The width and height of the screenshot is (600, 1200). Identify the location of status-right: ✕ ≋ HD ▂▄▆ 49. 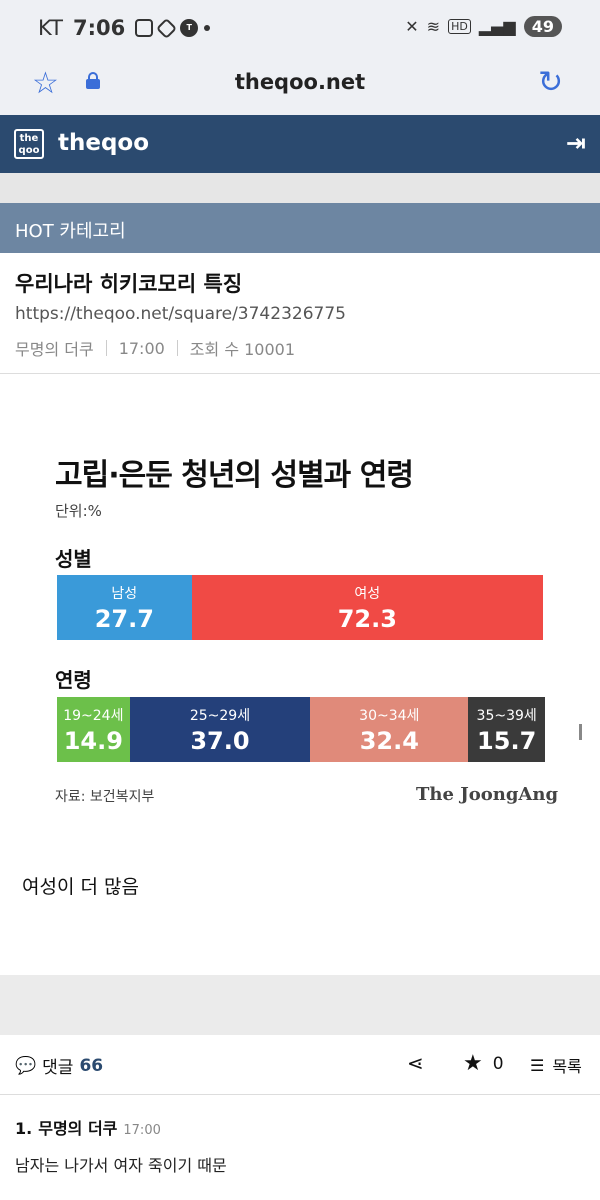
(483, 26).